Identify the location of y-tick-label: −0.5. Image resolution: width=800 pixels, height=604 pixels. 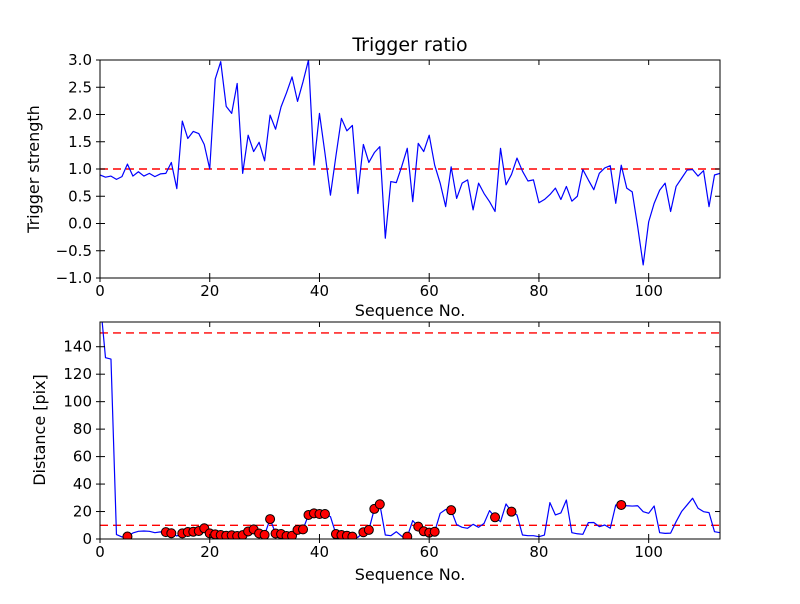
(74, 251).